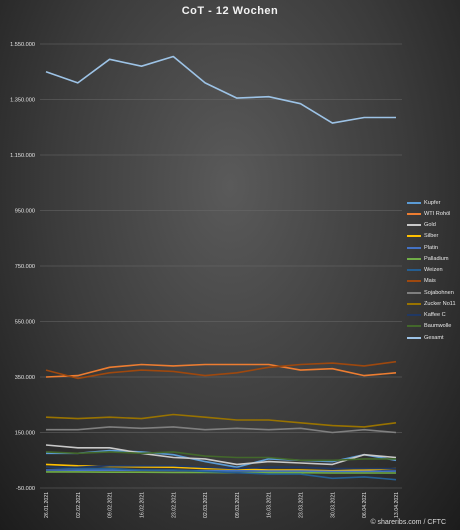  Describe the element at coordinates (365, 505) in the screenshot. I see `x-tick-label: 06.04.2021` at that location.